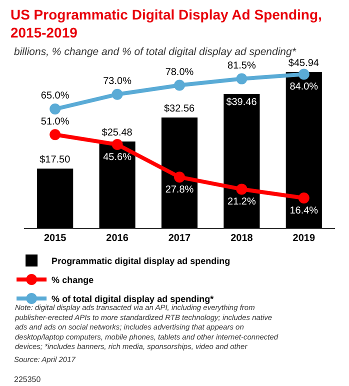  Describe the element at coordinates (166, 23) in the screenshot. I see `chart-title: US Programmatic Digital Display Ad Spending, 2015-2019` at that location.